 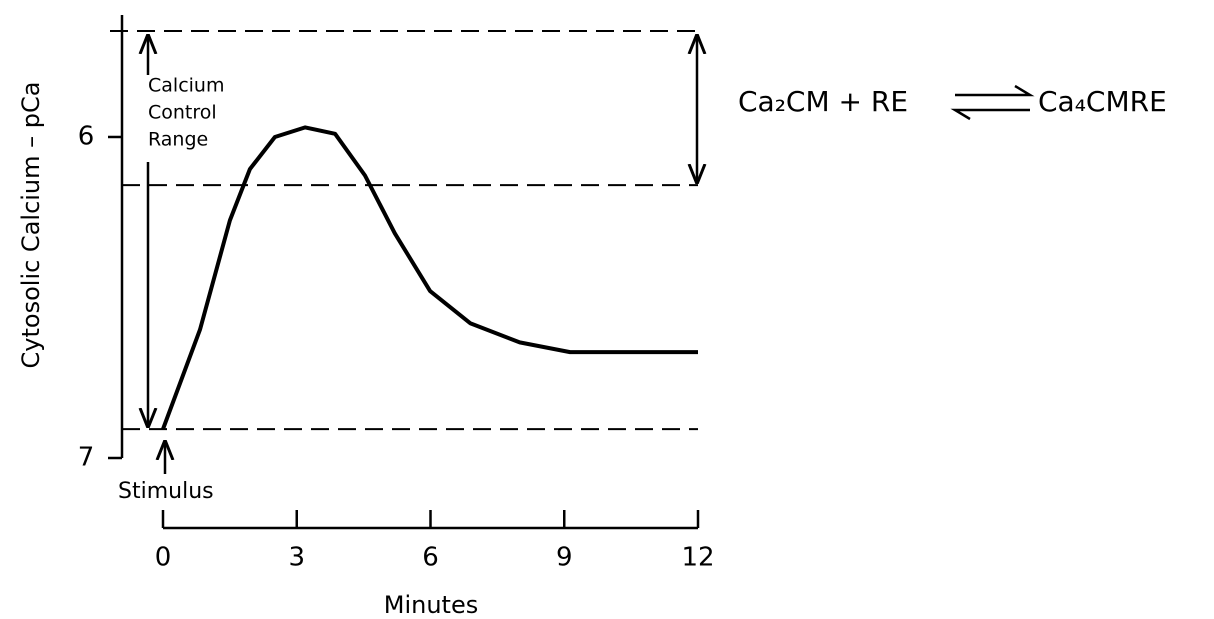 I want to click on x-tick-label: 3, so click(x=296, y=558).